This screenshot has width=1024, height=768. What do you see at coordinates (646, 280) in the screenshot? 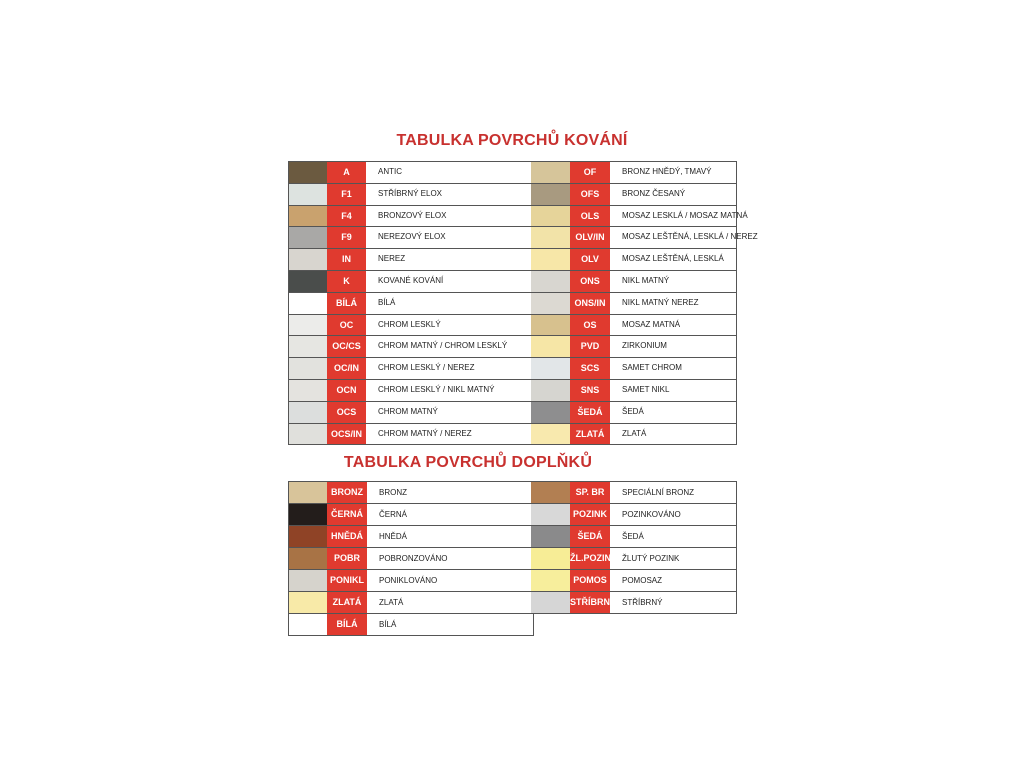
I see `finish-description: NIKL MATNÝ` at bounding box center [646, 280].